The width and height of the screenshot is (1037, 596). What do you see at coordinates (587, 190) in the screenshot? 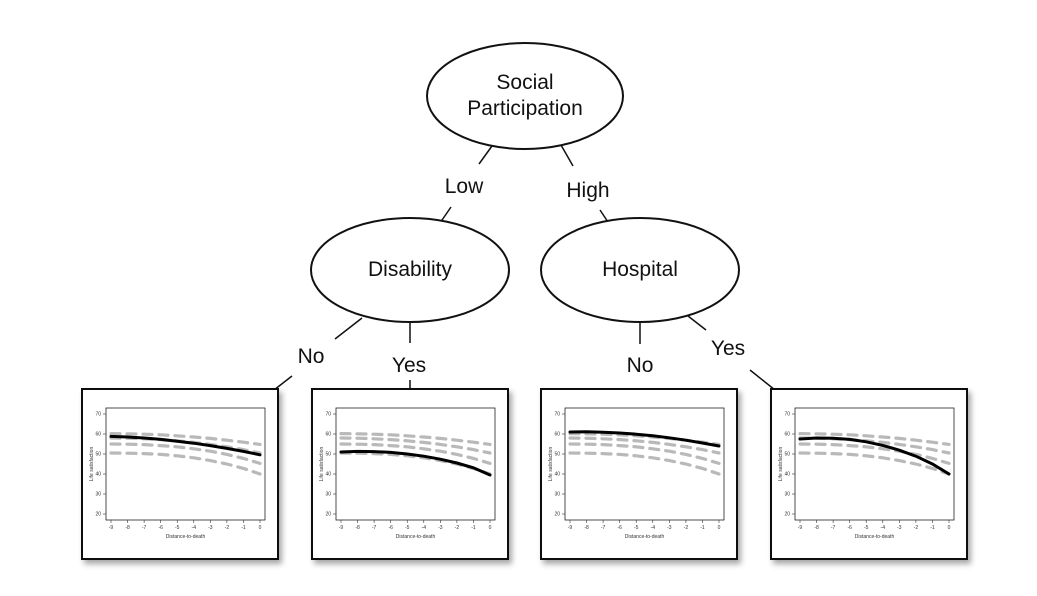
I see `edge-label-high: High` at bounding box center [587, 190].